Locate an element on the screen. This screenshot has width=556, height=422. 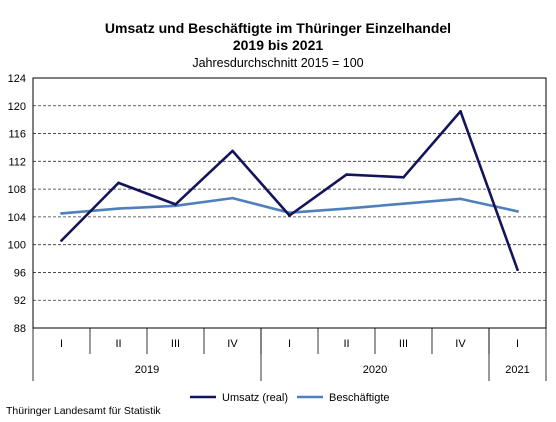
legend-label: Umsatz (real) is located at coordinates (255, 398).